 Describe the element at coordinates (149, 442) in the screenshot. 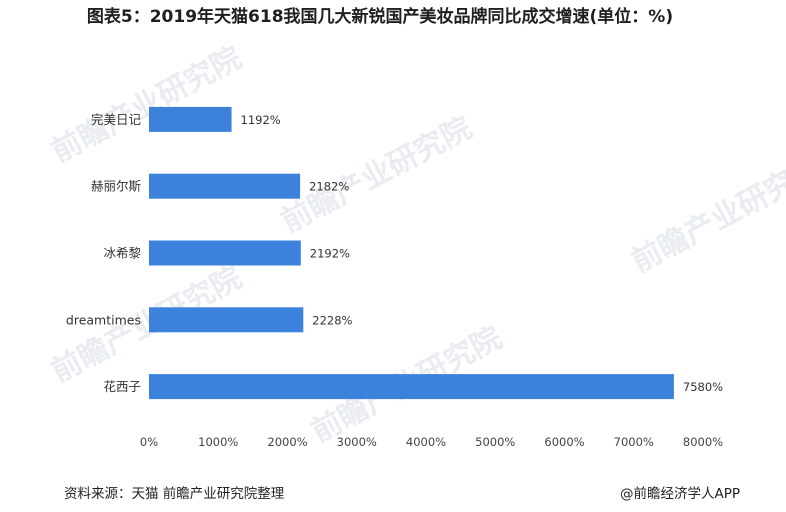

I see `x-tick-label: 0%` at that location.